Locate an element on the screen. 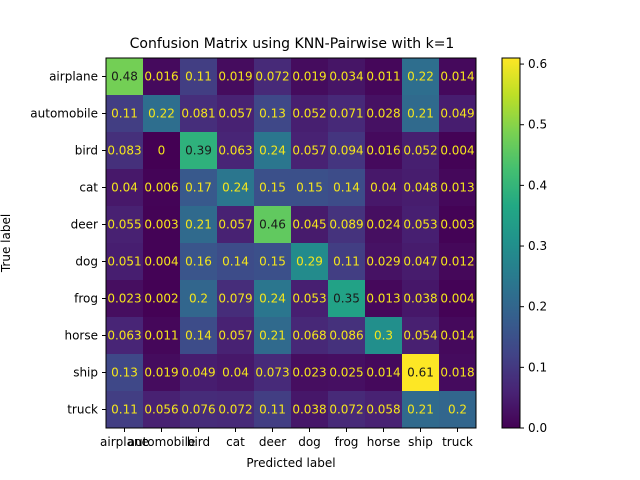 Image resolution: width=640 pixels, height=480 pixels. cell-value-label: 0.053 is located at coordinates (420, 225).